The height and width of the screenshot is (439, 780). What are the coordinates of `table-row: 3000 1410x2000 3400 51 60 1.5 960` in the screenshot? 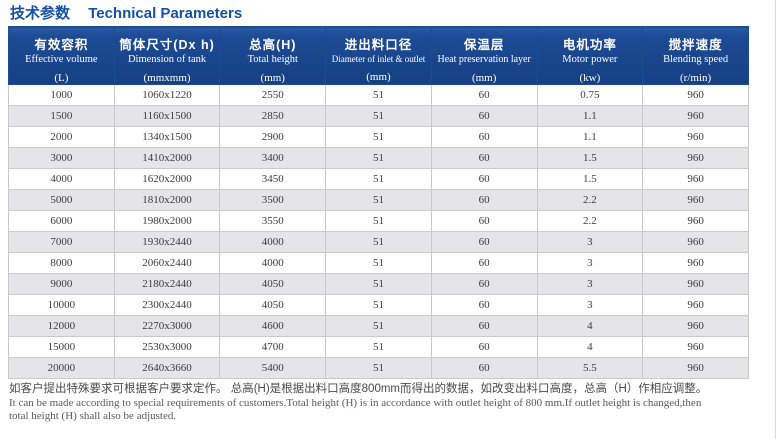 It's located at (378, 158).